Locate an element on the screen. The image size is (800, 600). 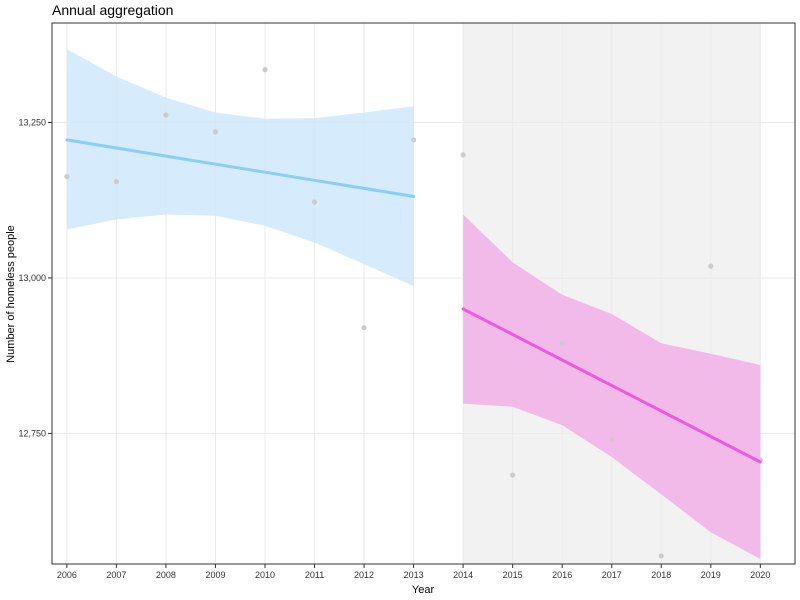
x-tick-label: 2007 is located at coordinates (116, 575).